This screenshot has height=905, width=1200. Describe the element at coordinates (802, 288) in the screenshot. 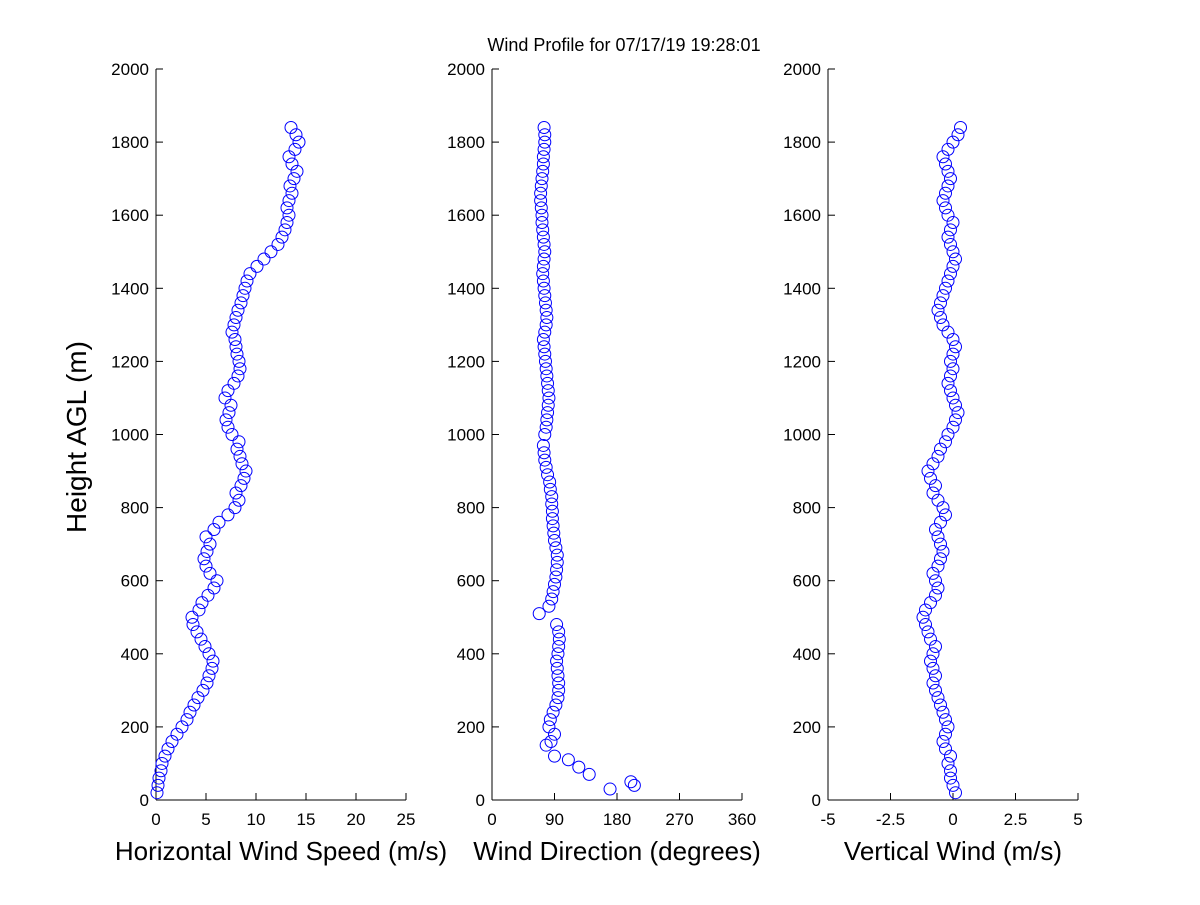

I see `y-tick-label-vertical: 1400` at that location.